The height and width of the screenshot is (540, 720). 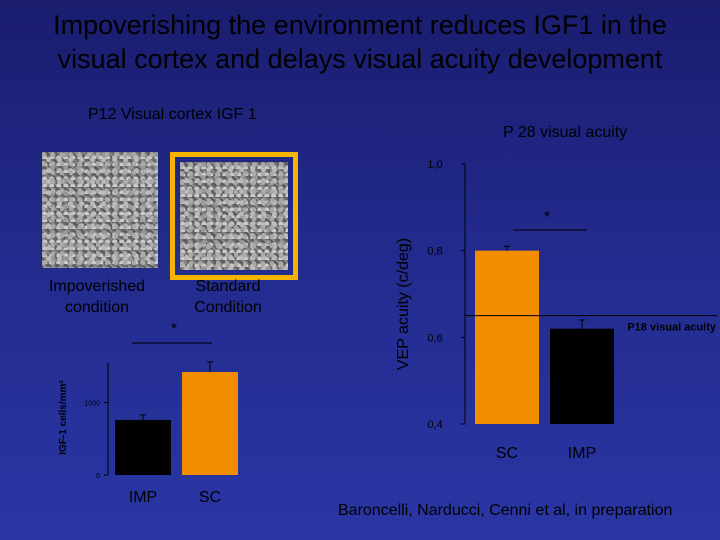 What do you see at coordinates (403, 304) in the screenshot?
I see `y-axis-label: VEP acuity (c/deg)` at bounding box center [403, 304].